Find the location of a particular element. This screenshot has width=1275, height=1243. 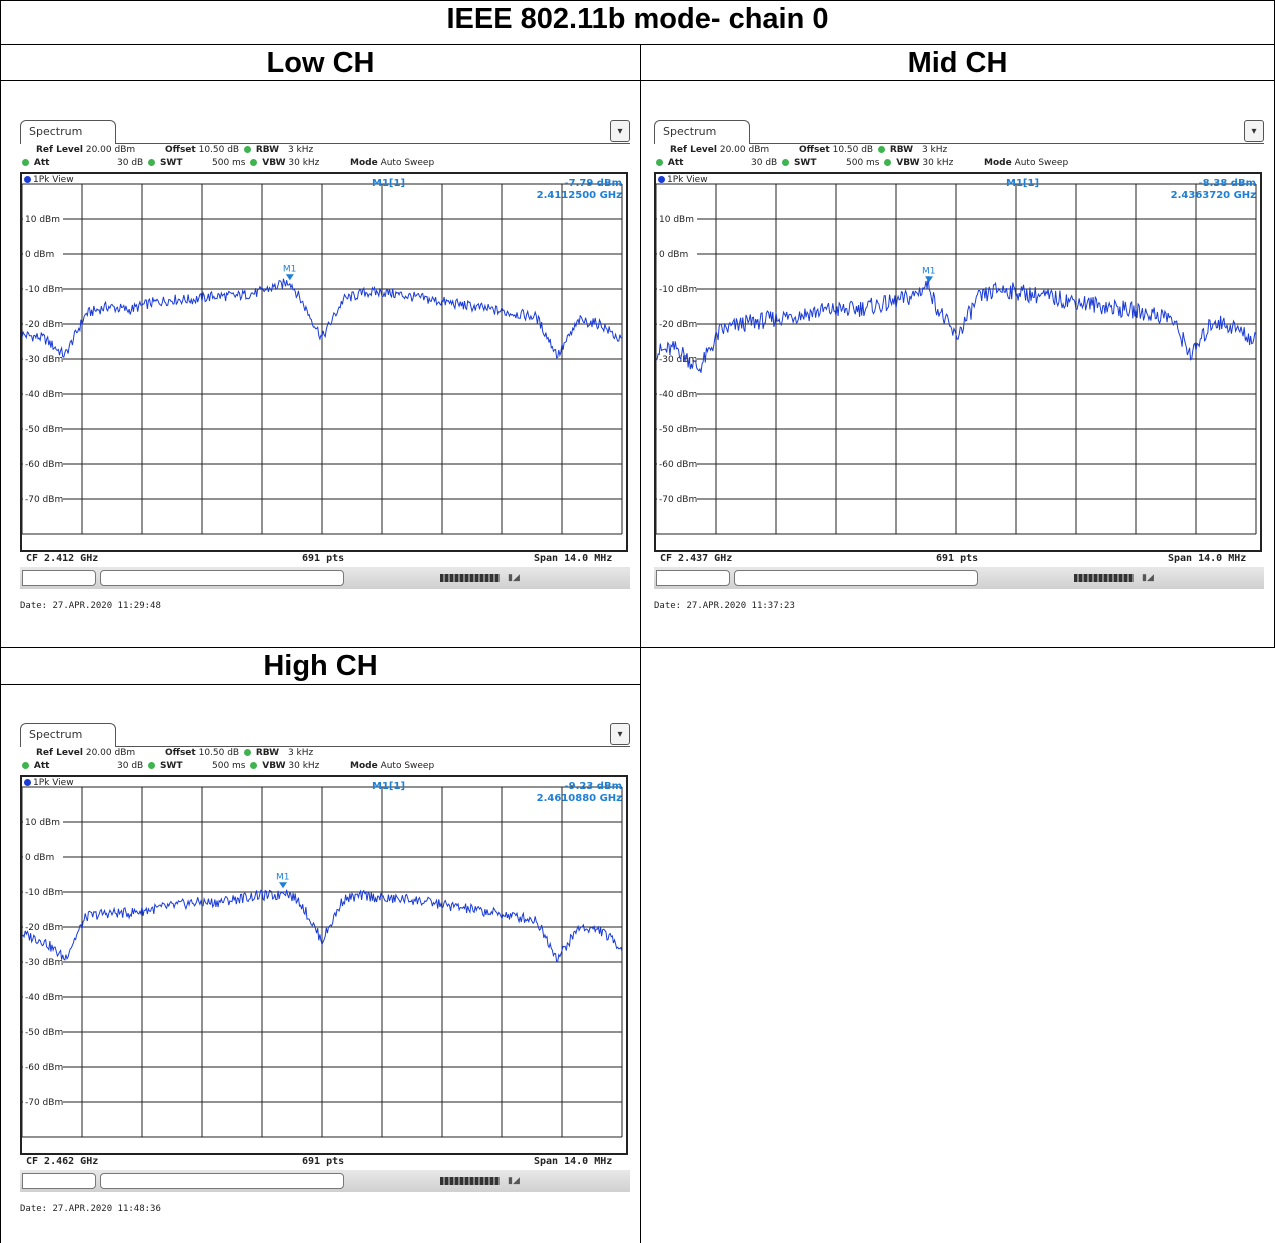

center-frequency: CF 2.462 GHz is located at coordinates (62, 1161).